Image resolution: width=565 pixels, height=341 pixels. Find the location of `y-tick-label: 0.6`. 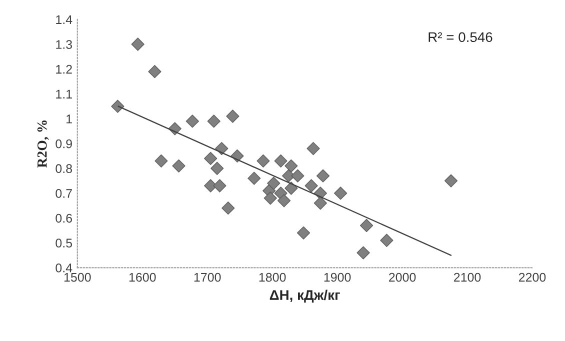

y-tick-label: 0.6 is located at coordinates (64, 218).